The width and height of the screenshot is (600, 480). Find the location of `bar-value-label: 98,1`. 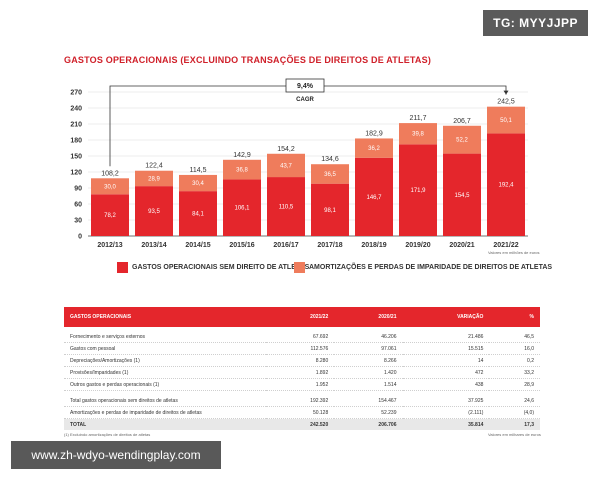

bar-value-label: 98,1 is located at coordinates (330, 211).